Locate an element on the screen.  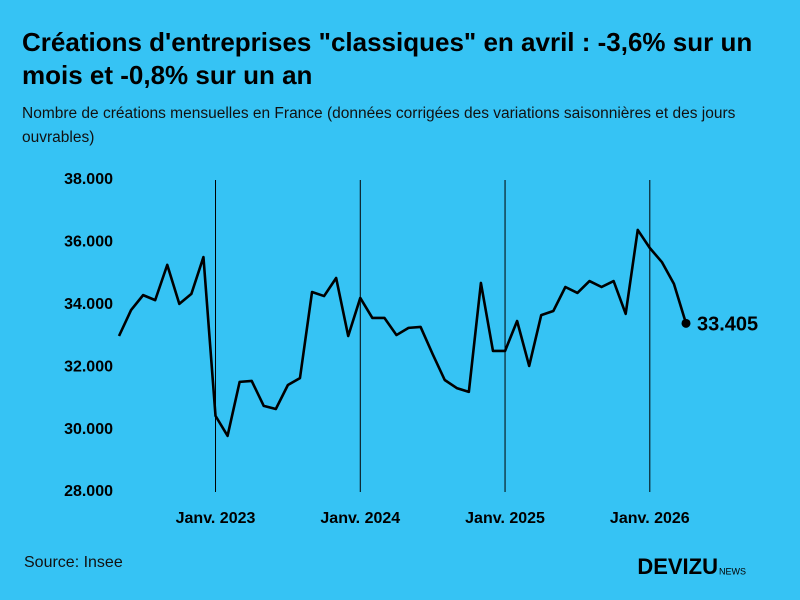
y-tick-label: 36.000 is located at coordinates (88, 242).